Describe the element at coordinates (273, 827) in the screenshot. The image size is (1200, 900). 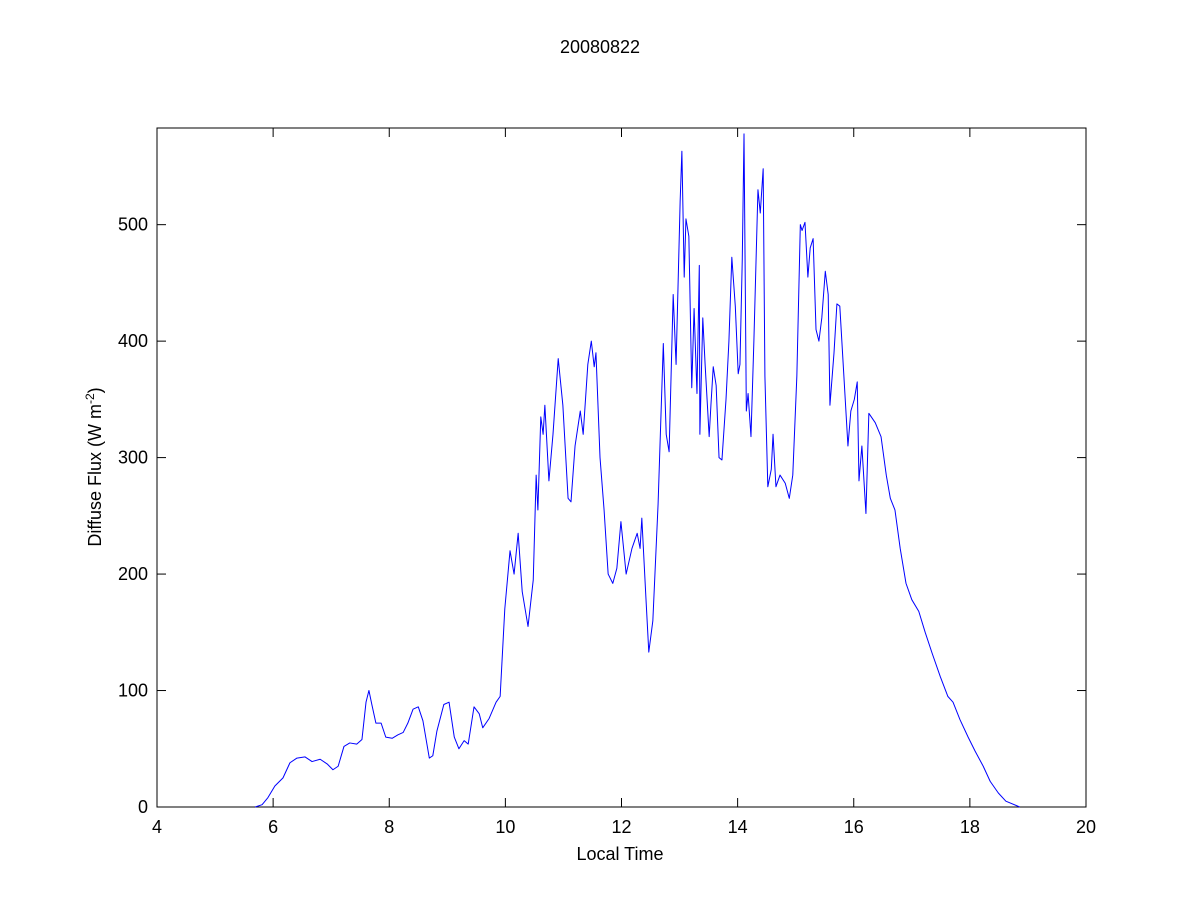
I see `x-tick-label: 6` at that location.